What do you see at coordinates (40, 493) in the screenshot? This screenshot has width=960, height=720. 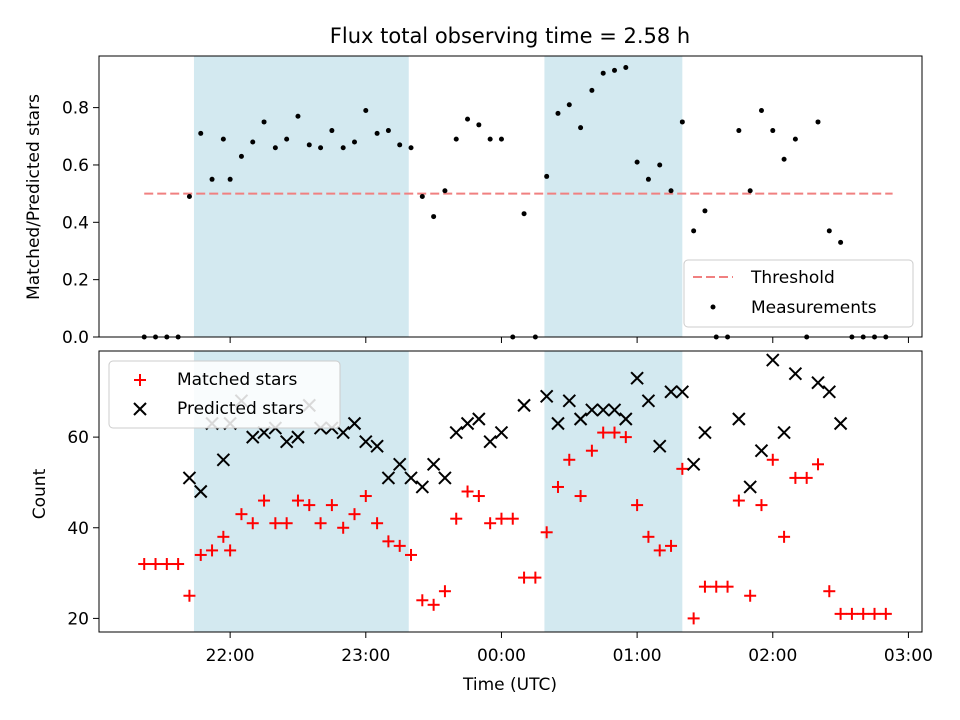 I see `count-y-axis-label: Count` at bounding box center [40, 493].